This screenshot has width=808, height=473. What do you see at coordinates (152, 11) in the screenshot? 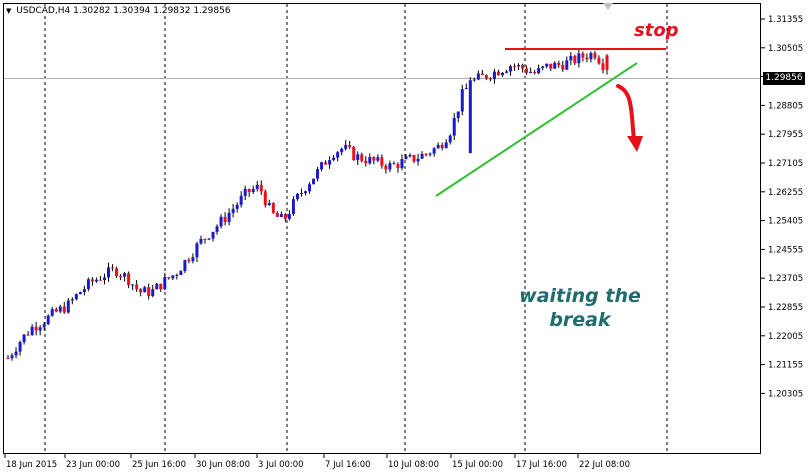
I see `ohlc-values: 1.30282 1.30394 1.29832 1.29856` at bounding box center [152, 11].